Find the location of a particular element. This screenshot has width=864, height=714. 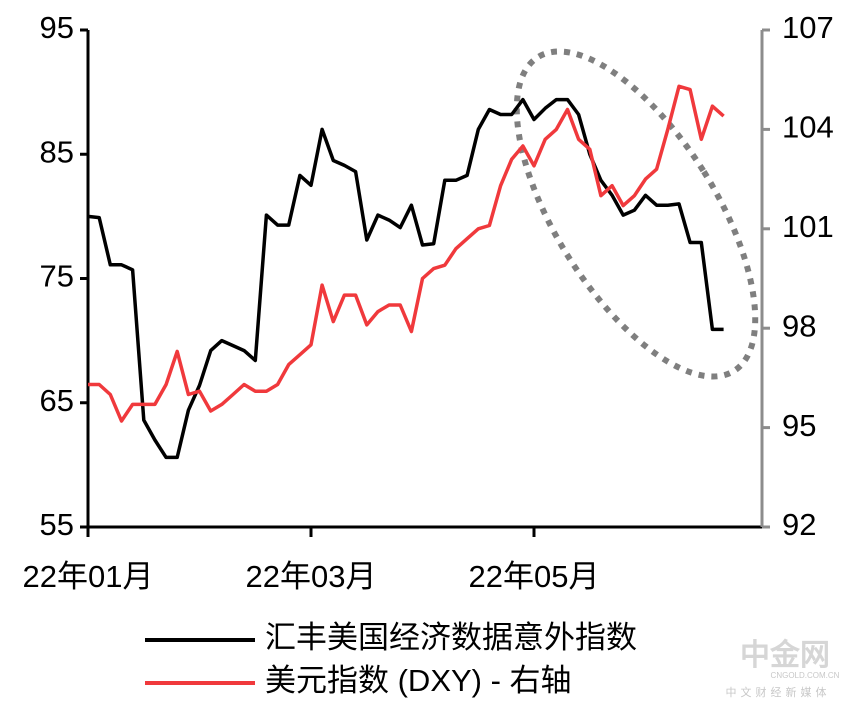

y2-tick-label: 107 is located at coordinates (808, 27).